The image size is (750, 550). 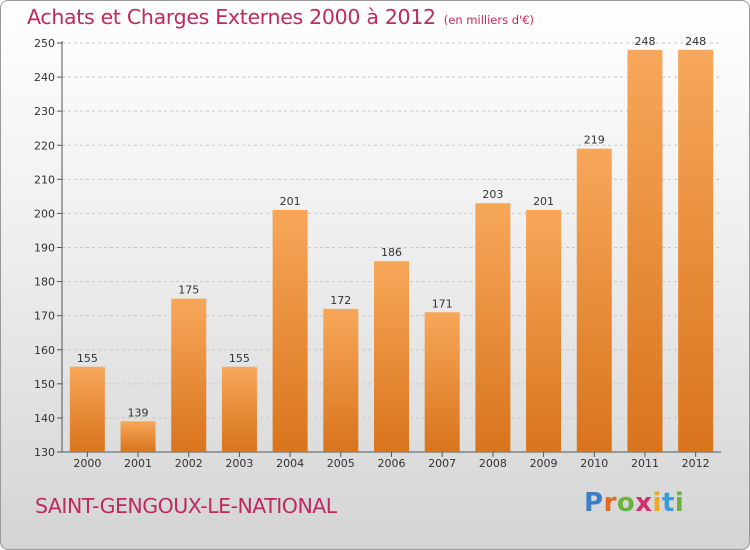 I want to click on data-label: 139, so click(x=138, y=412).